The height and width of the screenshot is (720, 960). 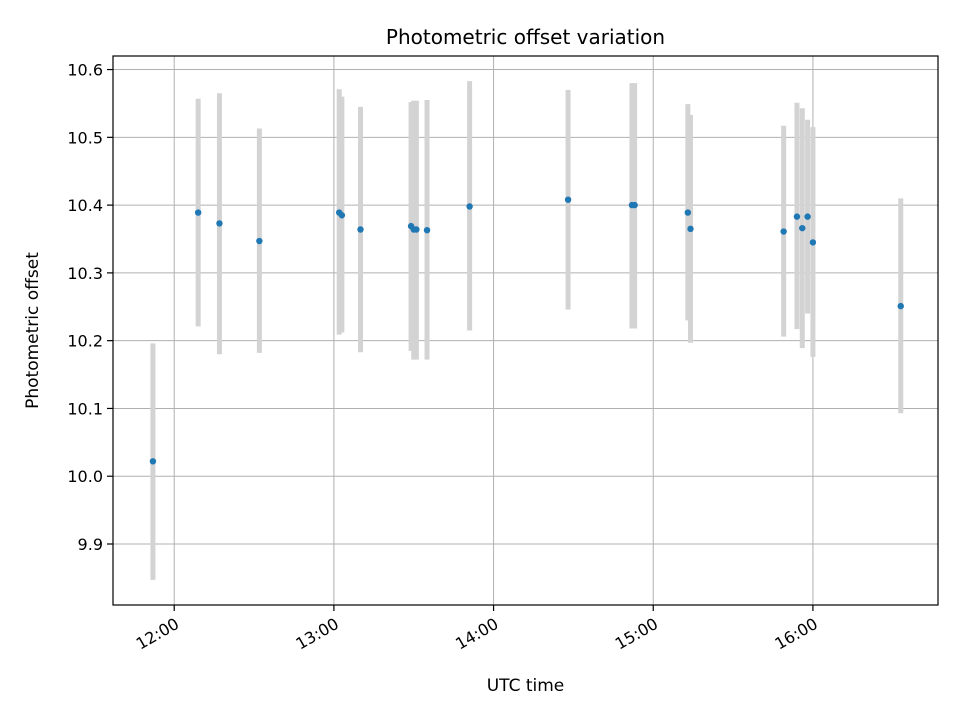 I want to click on y-tick-label: 10.4, so click(x=85, y=205).